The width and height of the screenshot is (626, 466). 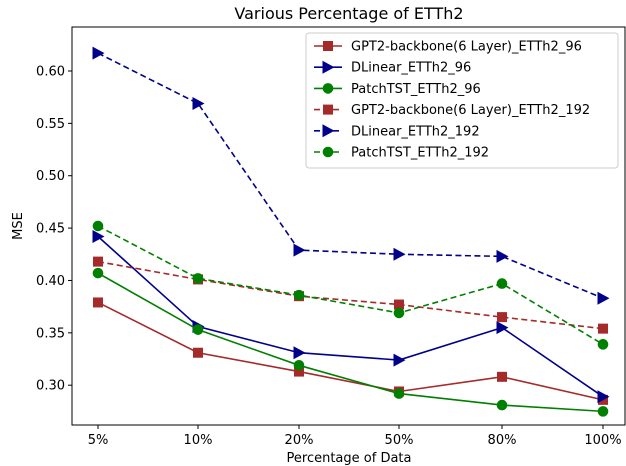 I want to click on x-tick-label: 5%, so click(x=98, y=440).